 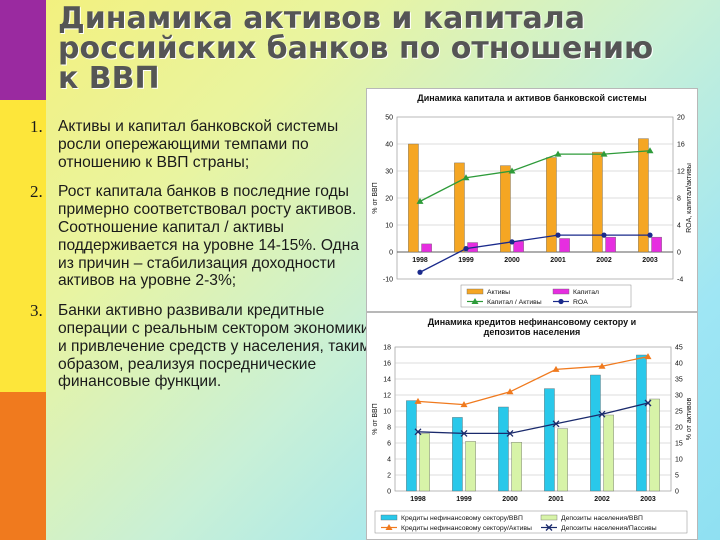 What do you see at coordinates (586, 292) in the screenshot?
I see `legend-label: Капитал` at bounding box center [586, 292].